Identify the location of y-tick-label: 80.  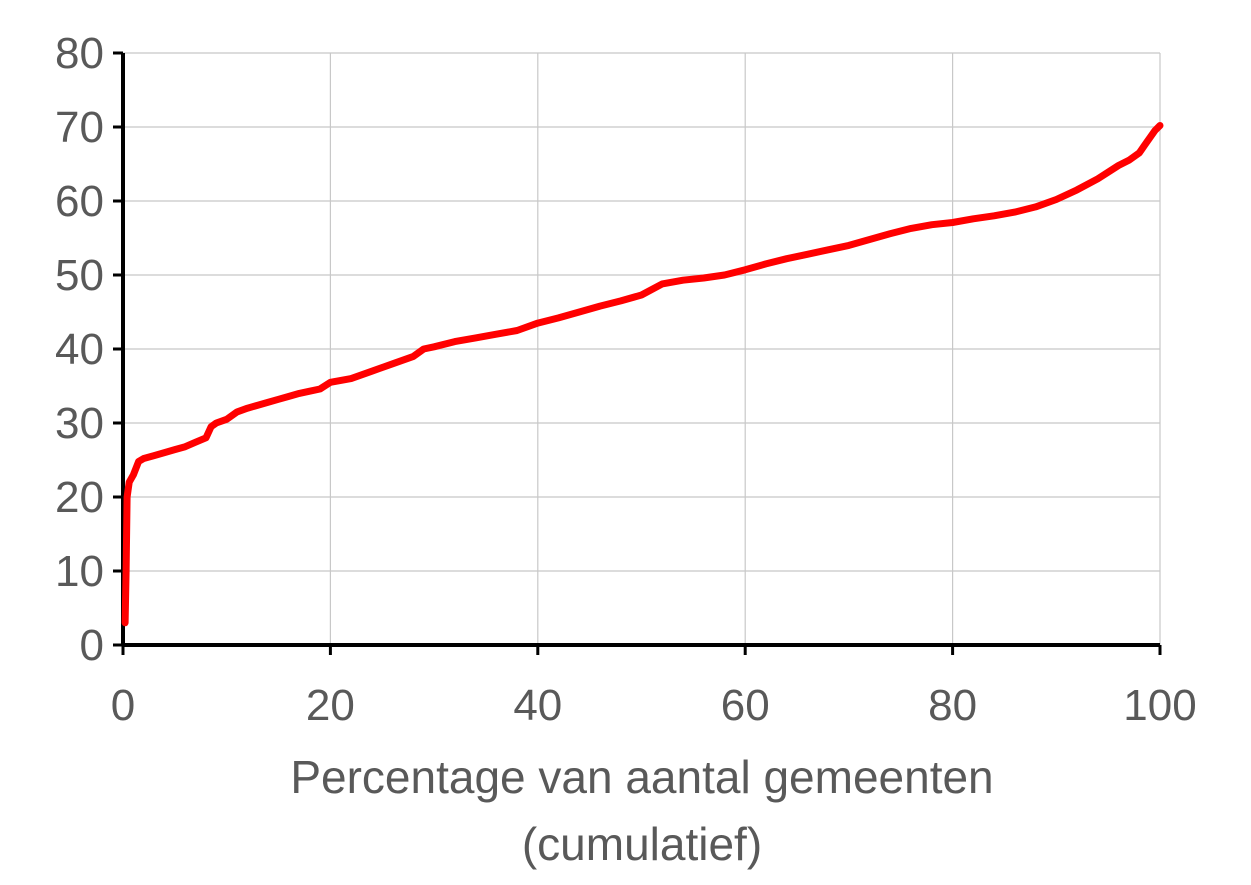
(79, 53).